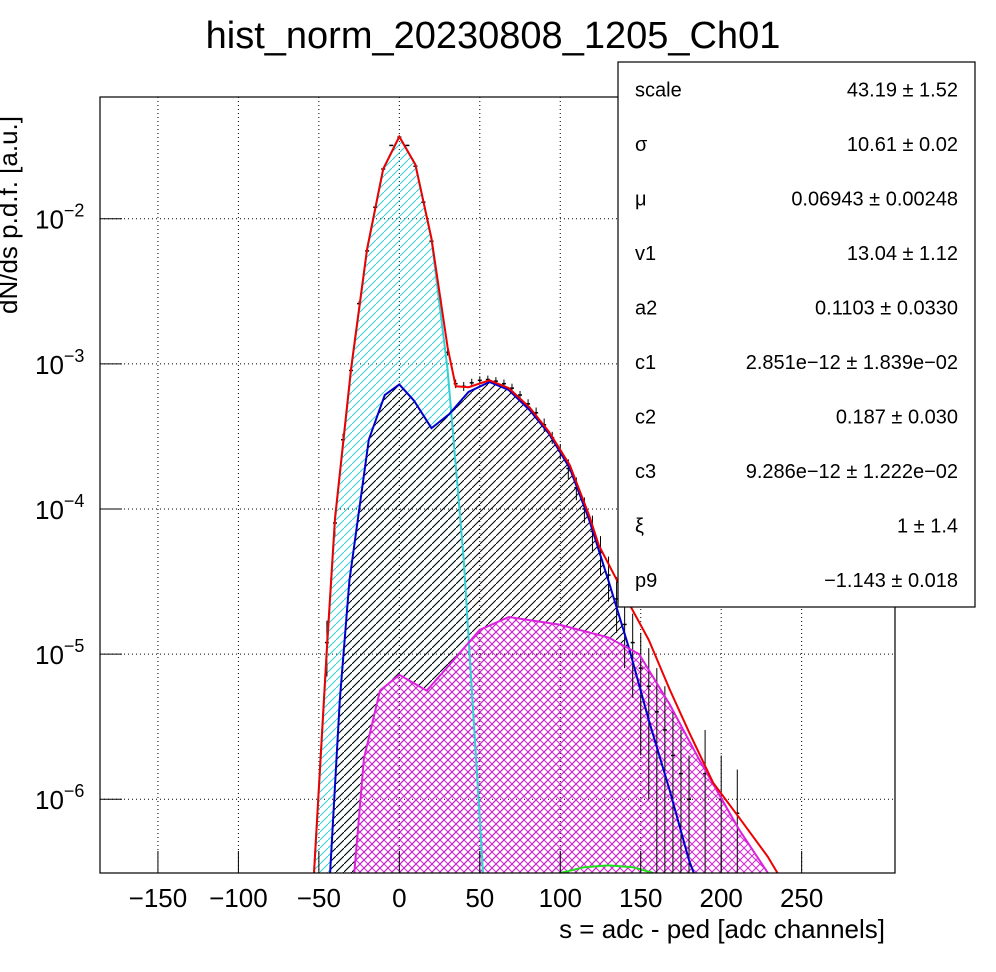 This screenshot has width=996, height=972. What do you see at coordinates (641, 199) in the screenshot?
I see `stat-label: μ` at bounding box center [641, 199].